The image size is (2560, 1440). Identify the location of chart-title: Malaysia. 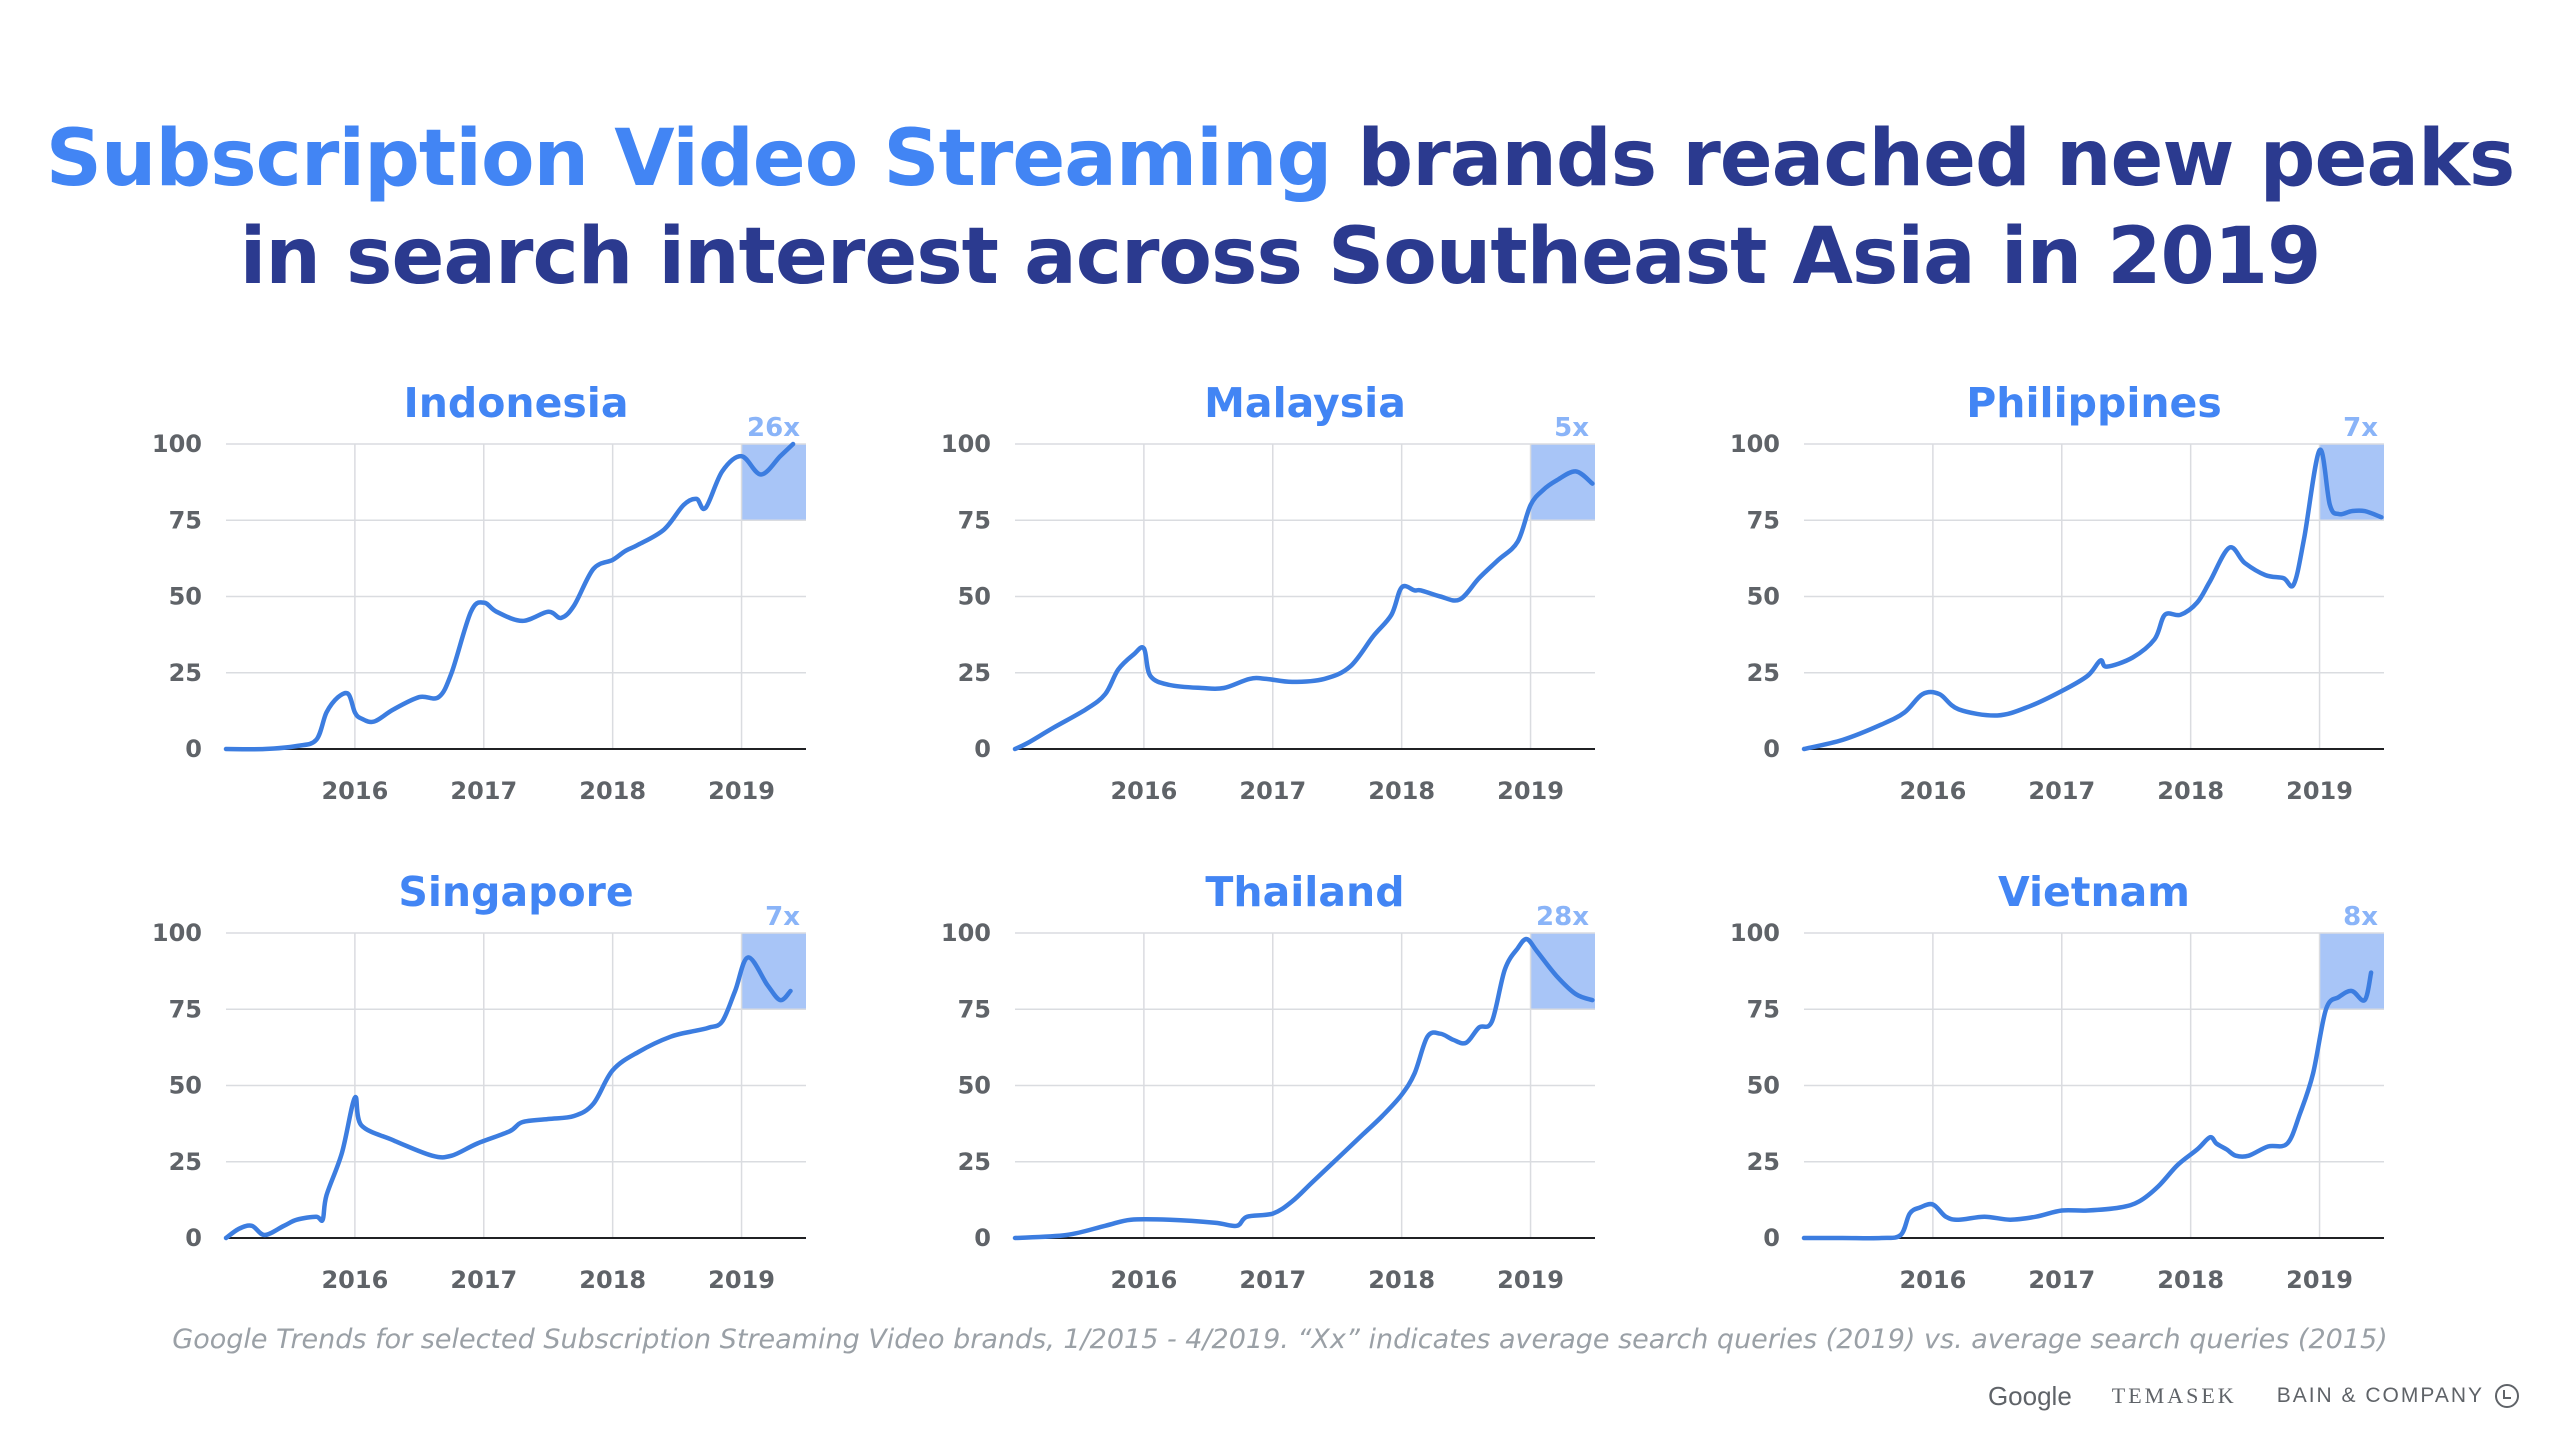
(1305, 403).